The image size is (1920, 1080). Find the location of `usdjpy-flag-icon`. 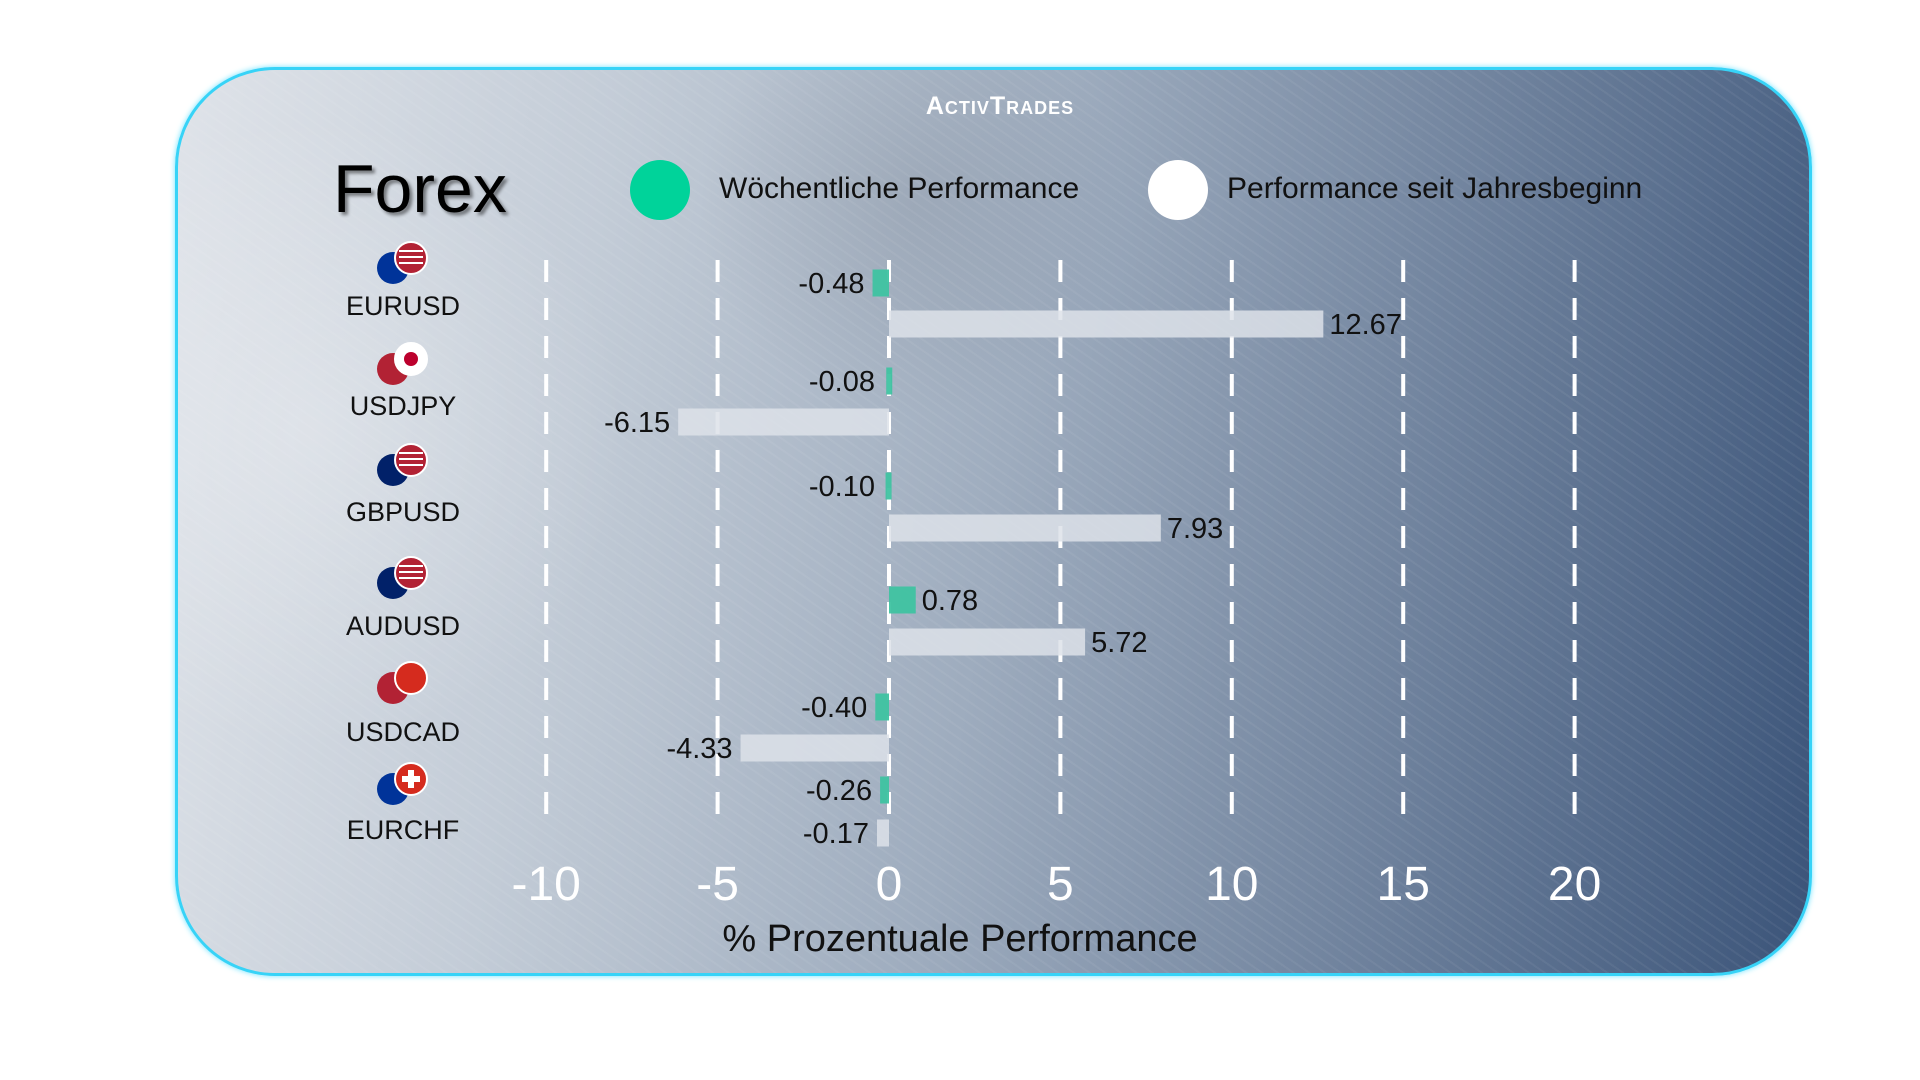

usdjpy-flag-icon is located at coordinates (403, 364).